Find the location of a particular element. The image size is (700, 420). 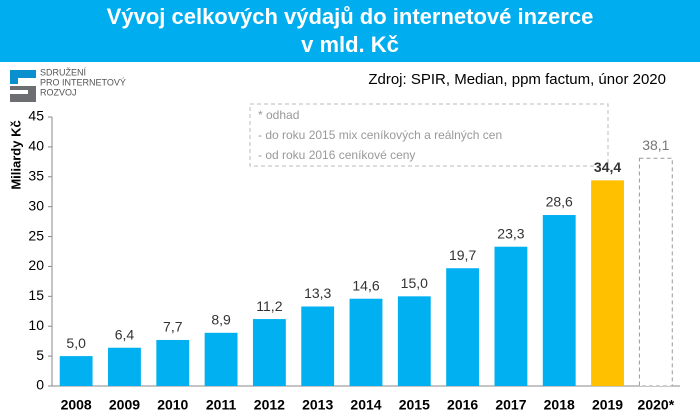

y-tick-label: 45 is located at coordinates (36, 116).